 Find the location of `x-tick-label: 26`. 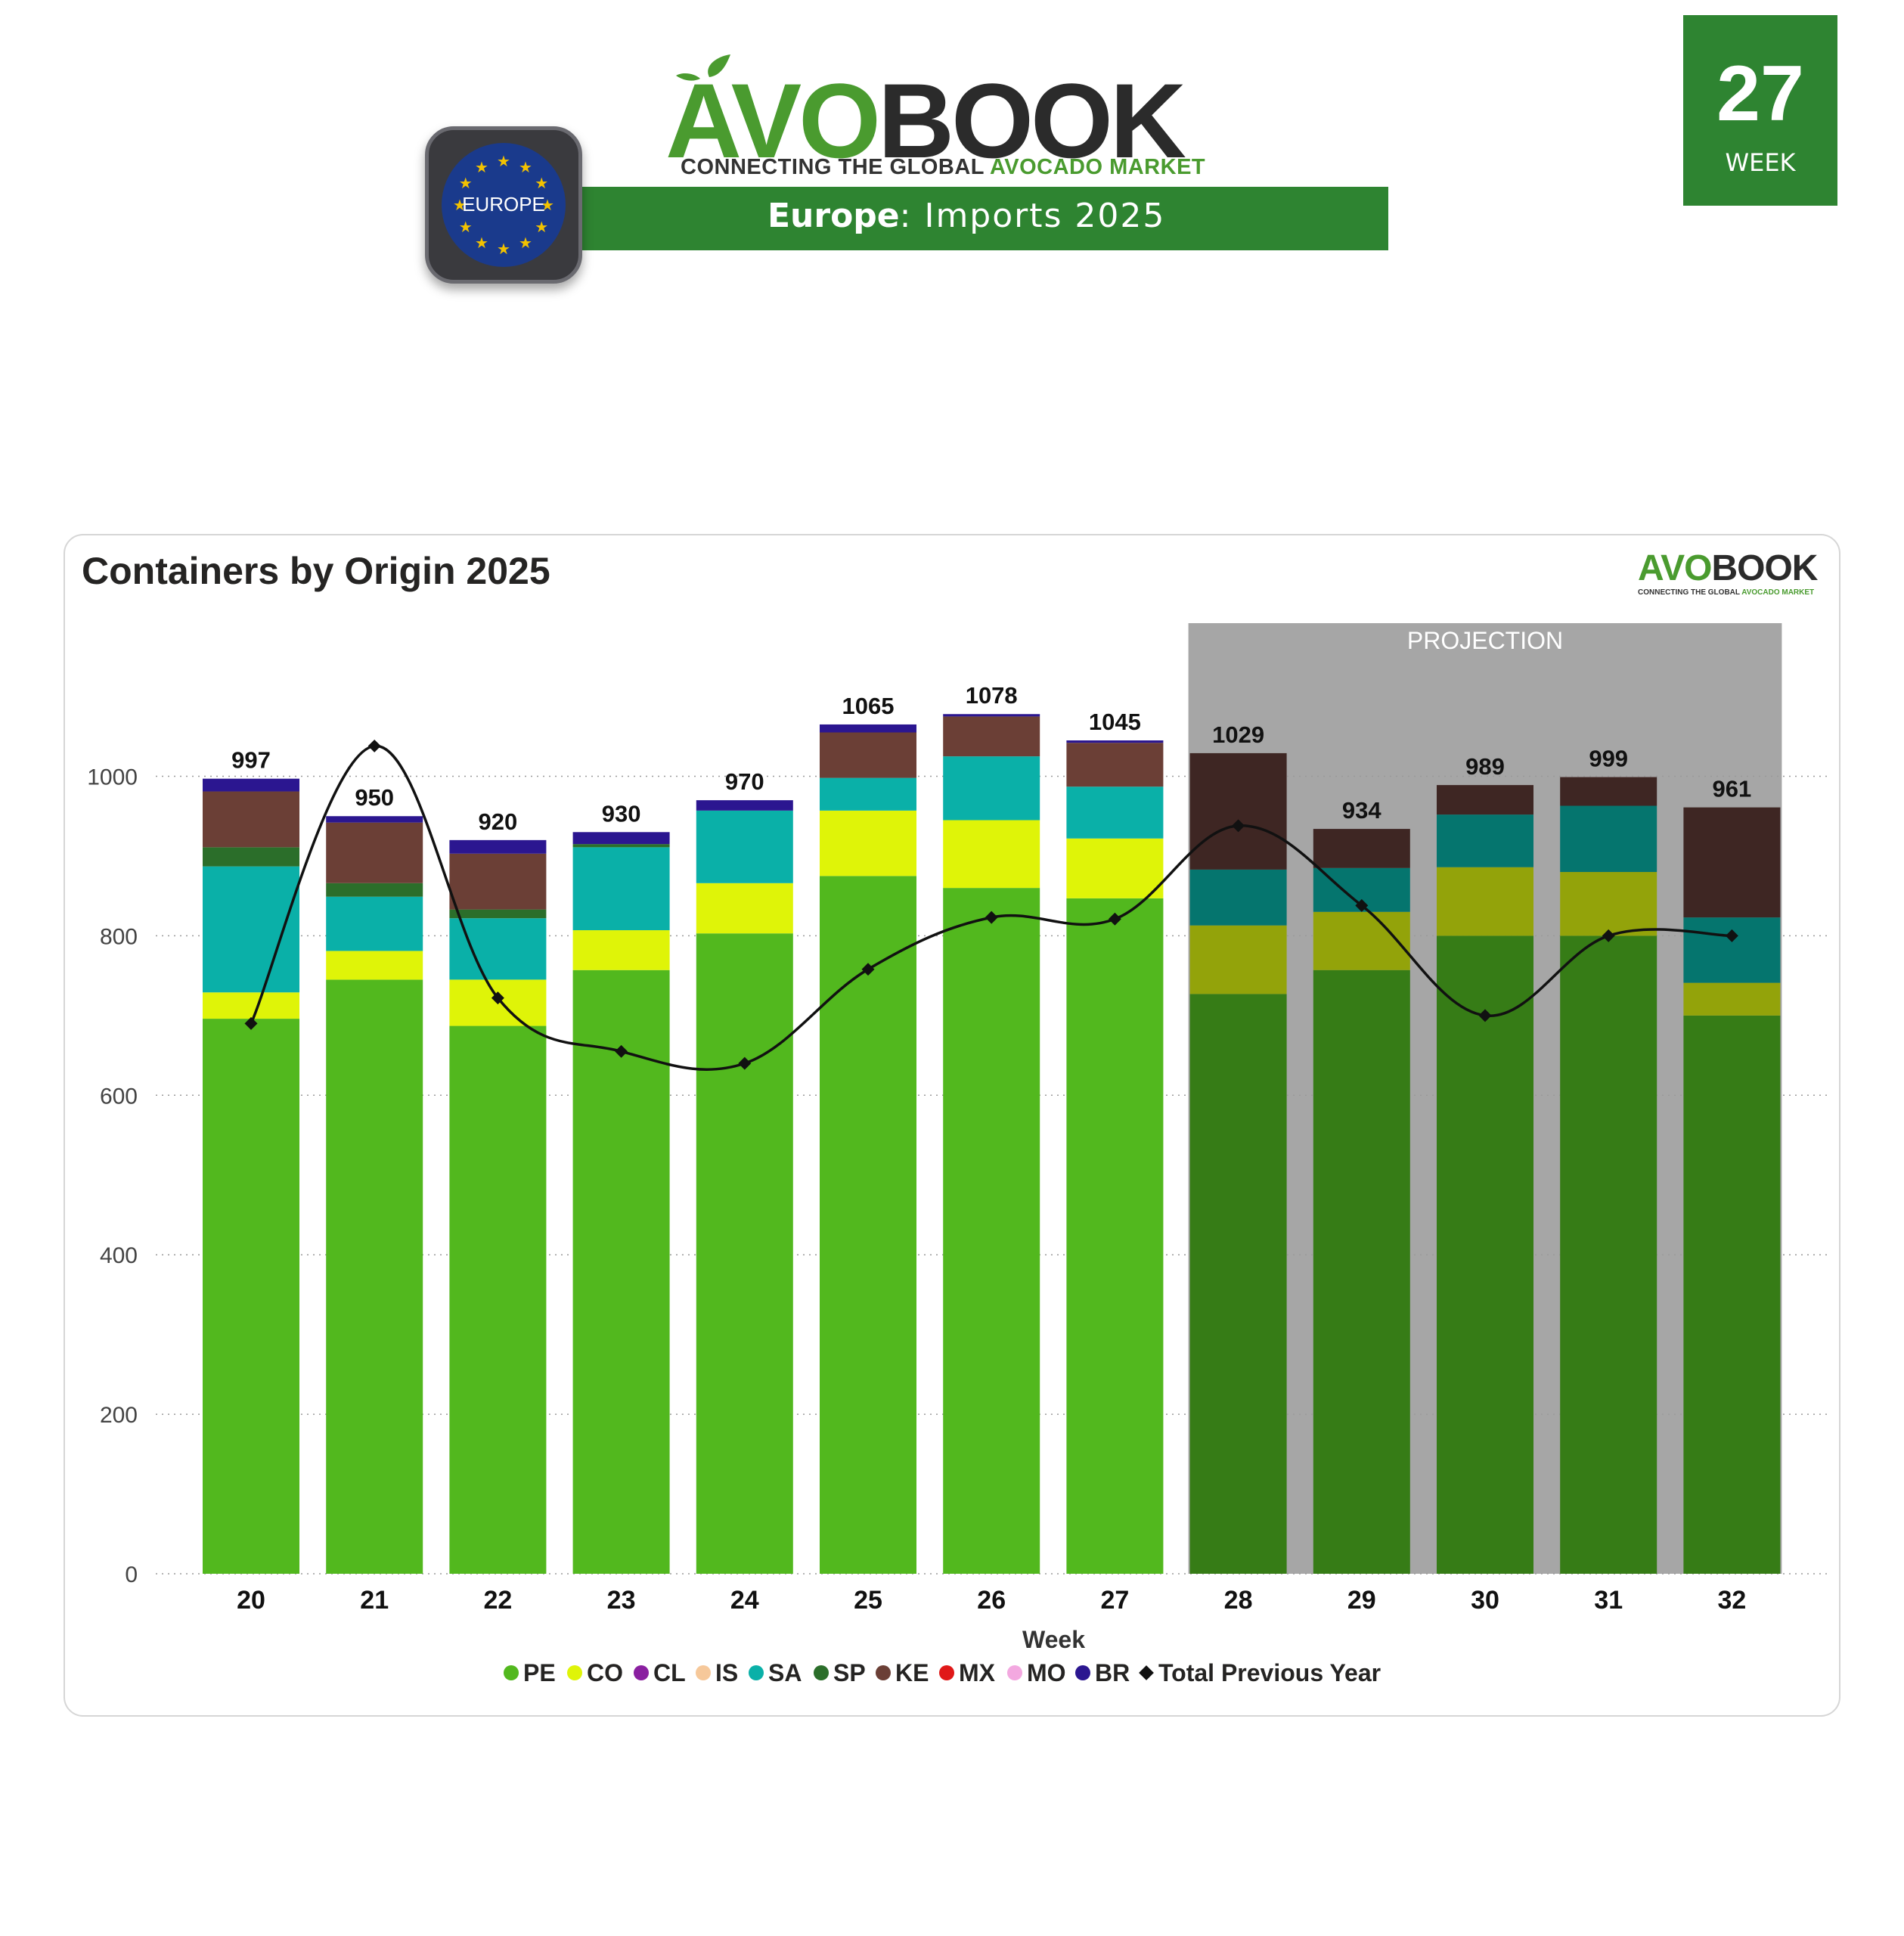

x-tick-label: 26 is located at coordinates (991, 1600).